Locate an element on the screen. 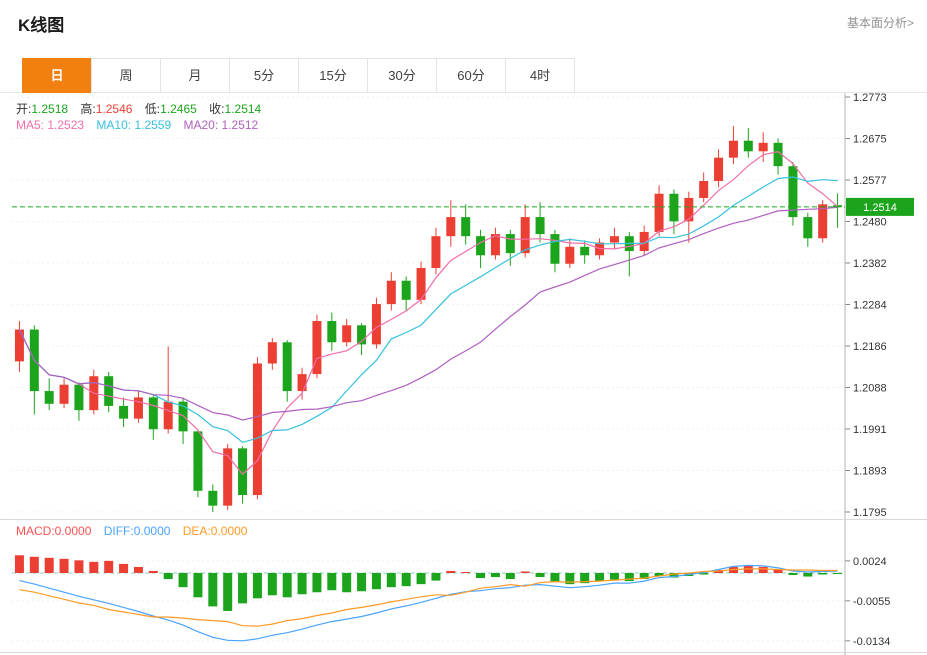  svg-text: 1.2480 is located at coordinates (870, 223).